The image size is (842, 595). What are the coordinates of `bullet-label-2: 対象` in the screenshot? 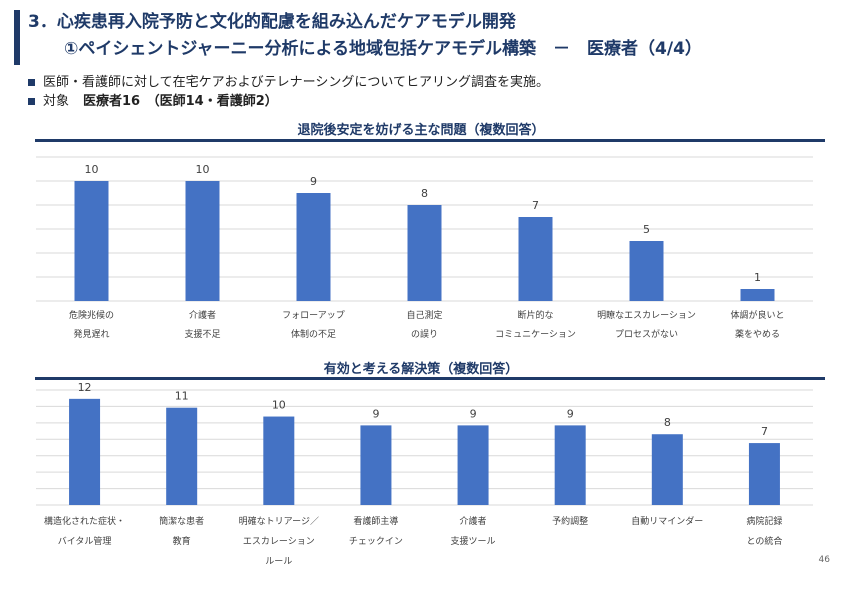 It's located at (56, 101).